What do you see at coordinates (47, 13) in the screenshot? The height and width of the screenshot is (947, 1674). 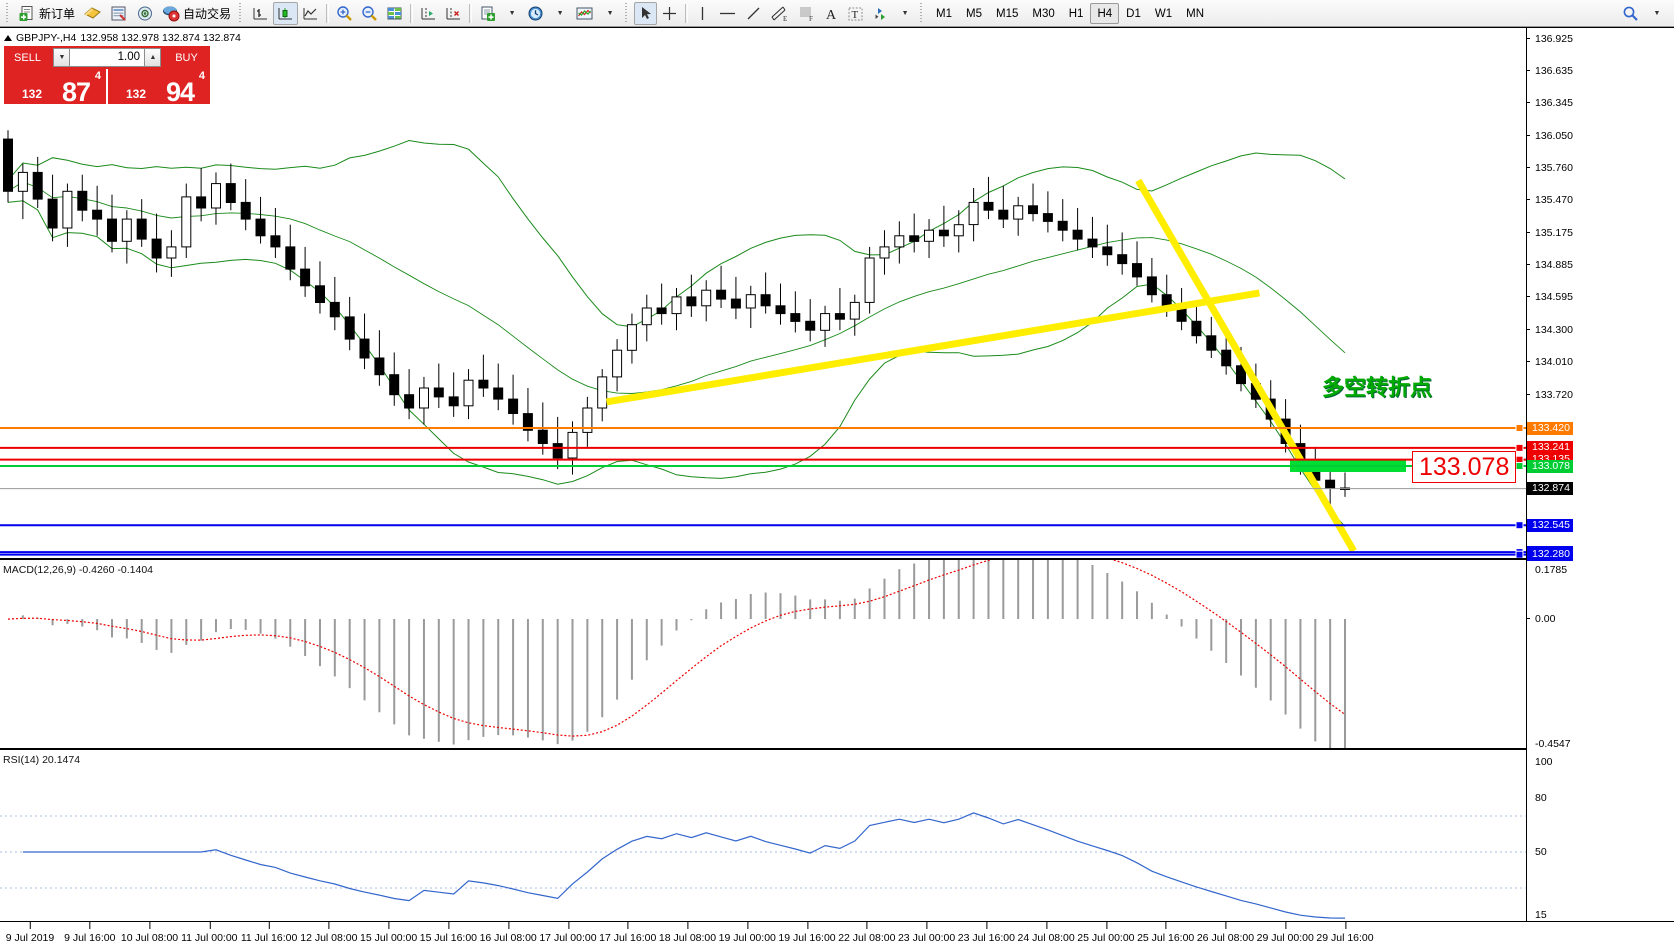 I see `new-order-button: 新订单` at bounding box center [47, 13].